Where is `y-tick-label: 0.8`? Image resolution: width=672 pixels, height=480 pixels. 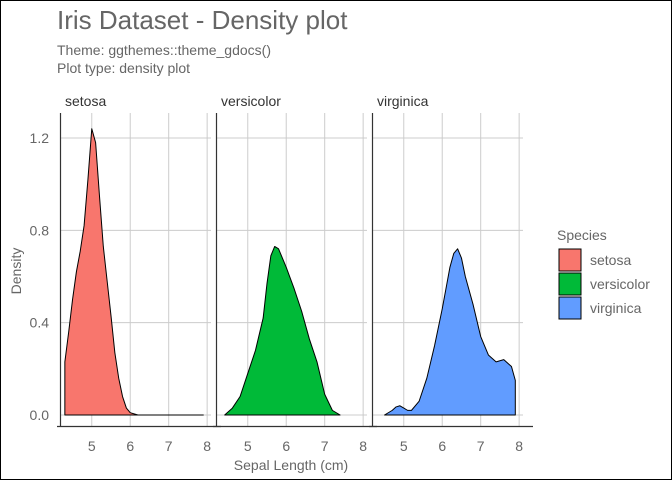
y-tick-label: 0.8 is located at coordinates (40, 230).